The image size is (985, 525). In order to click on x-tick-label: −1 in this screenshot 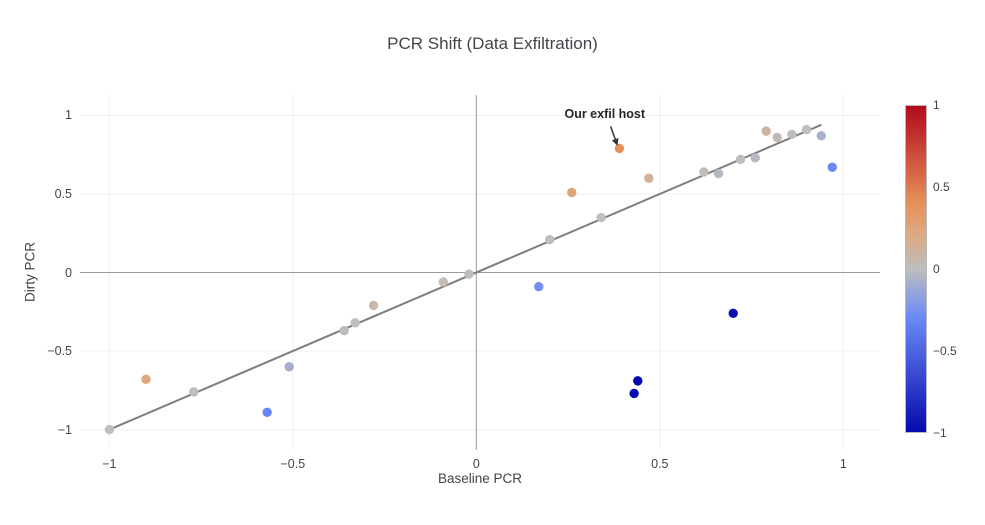, I will do `click(109, 464)`.